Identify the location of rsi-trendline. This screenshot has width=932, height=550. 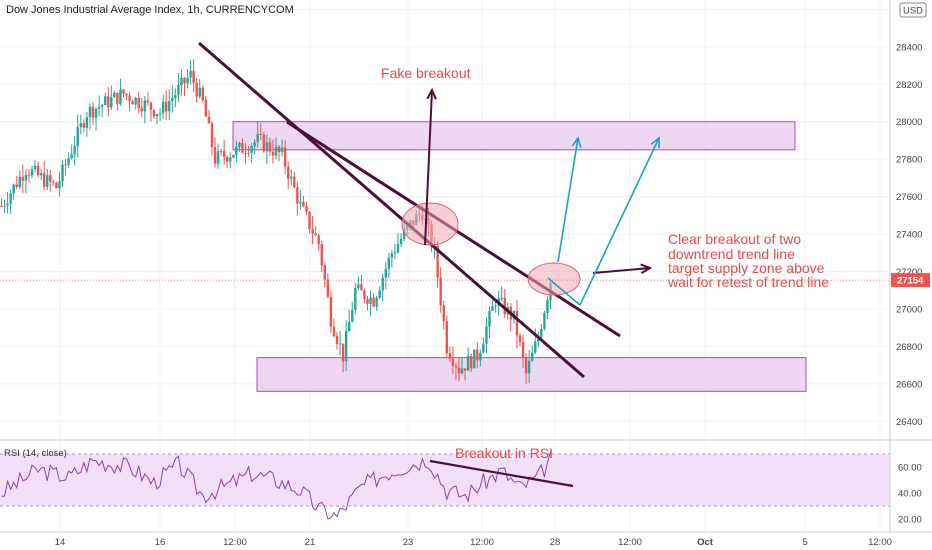
(501, 473).